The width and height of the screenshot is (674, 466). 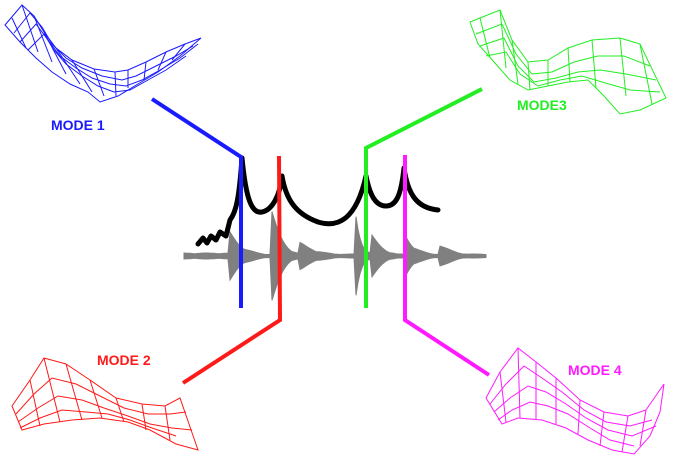 I want to click on mode-2-label: MODE 2, so click(x=124, y=360).